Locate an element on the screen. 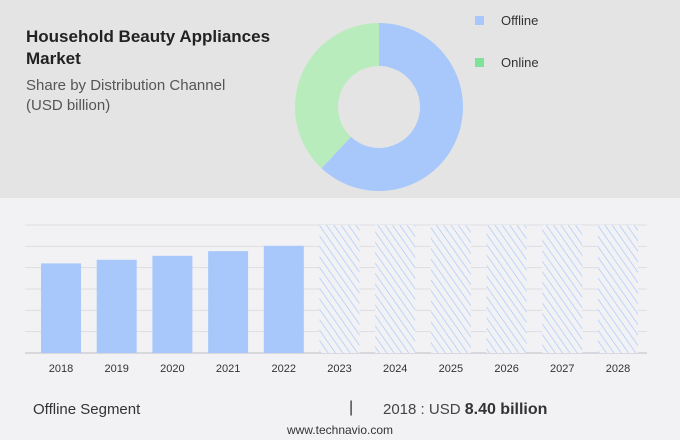 The height and width of the screenshot is (440, 680). x-tick-label: 2018 is located at coordinates (61, 369).